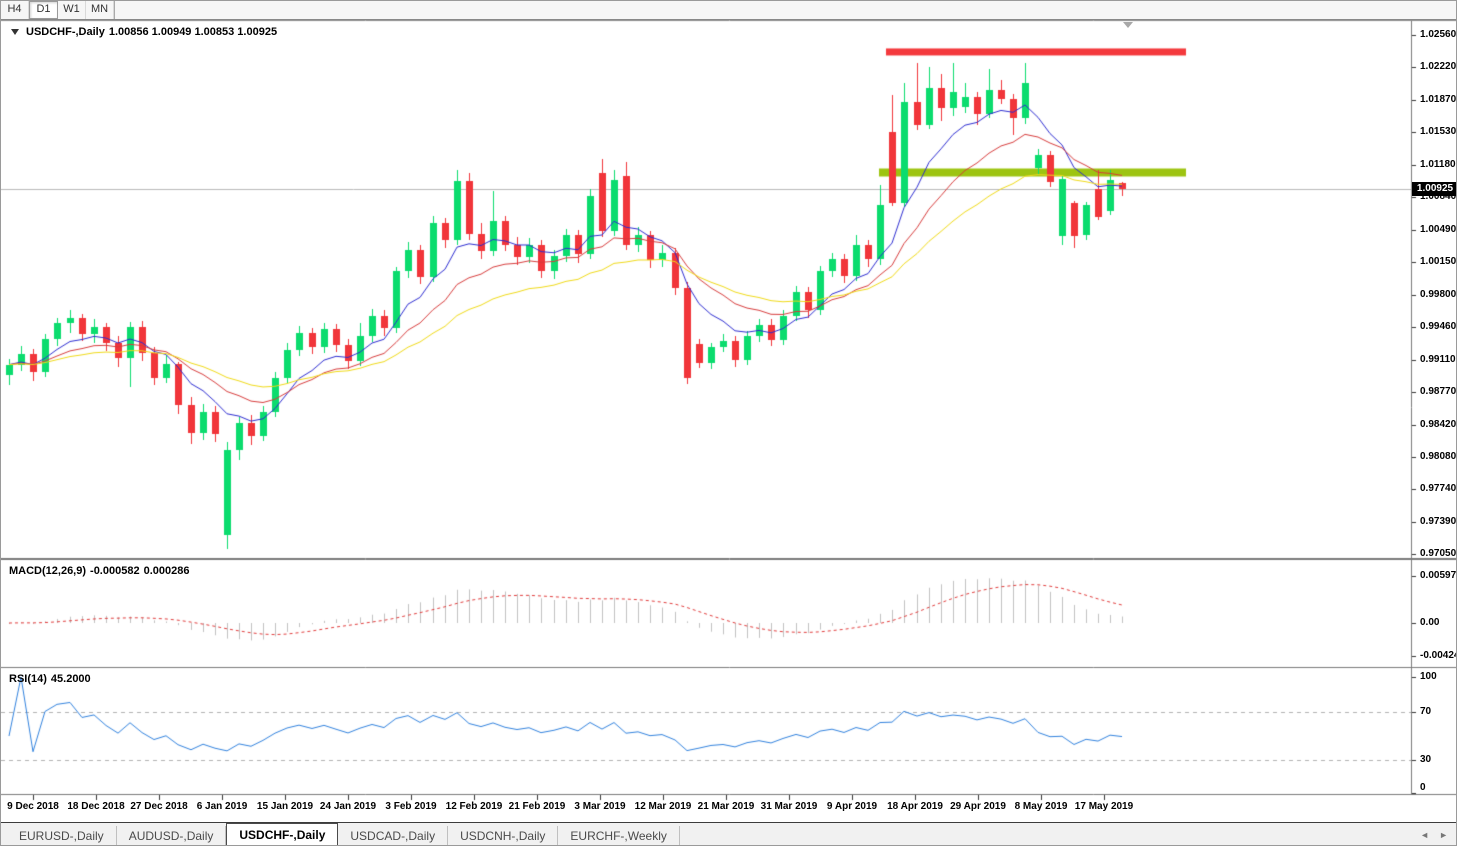  What do you see at coordinates (411, 806) in the screenshot?
I see `date-axis-label: 3 Feb 2019` at bounding box center [411, 806].